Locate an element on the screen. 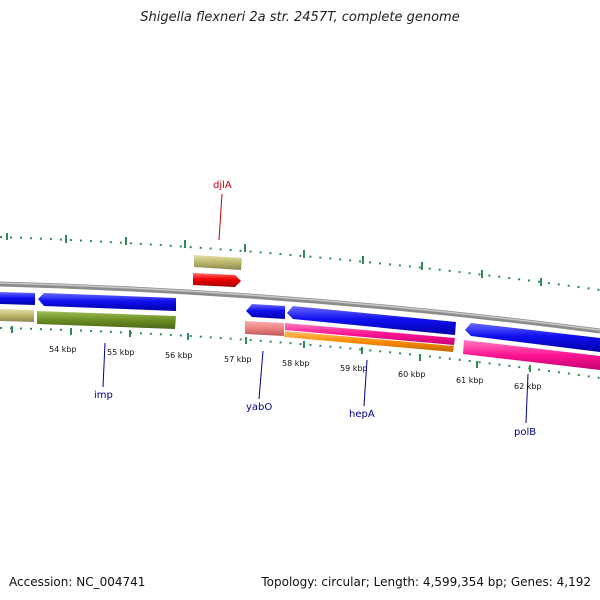  lower-major-ticks is located at coordinates (271, 349).